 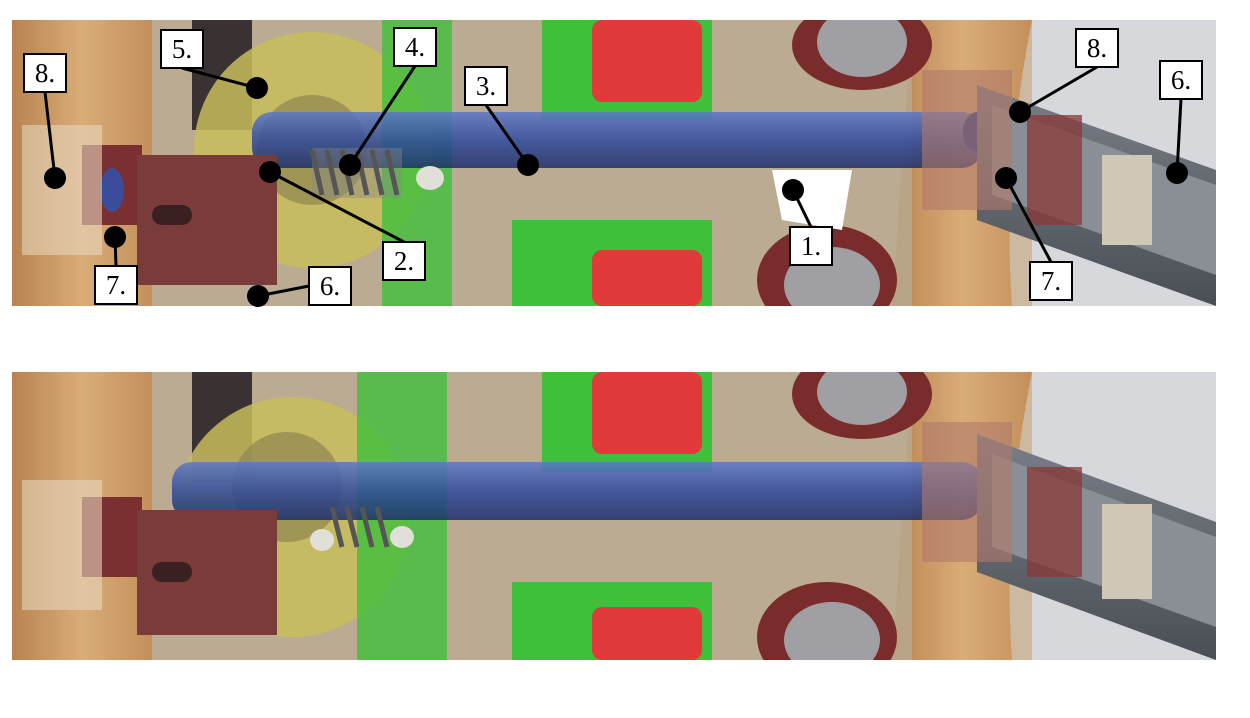 I want to click on rod-collar-left, so click(x=322, y=540).